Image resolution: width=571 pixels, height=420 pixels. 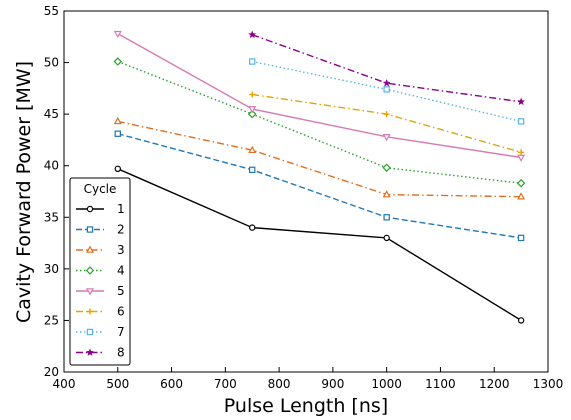 I want to click on legend-label: 8, so click(x=121, y=353).